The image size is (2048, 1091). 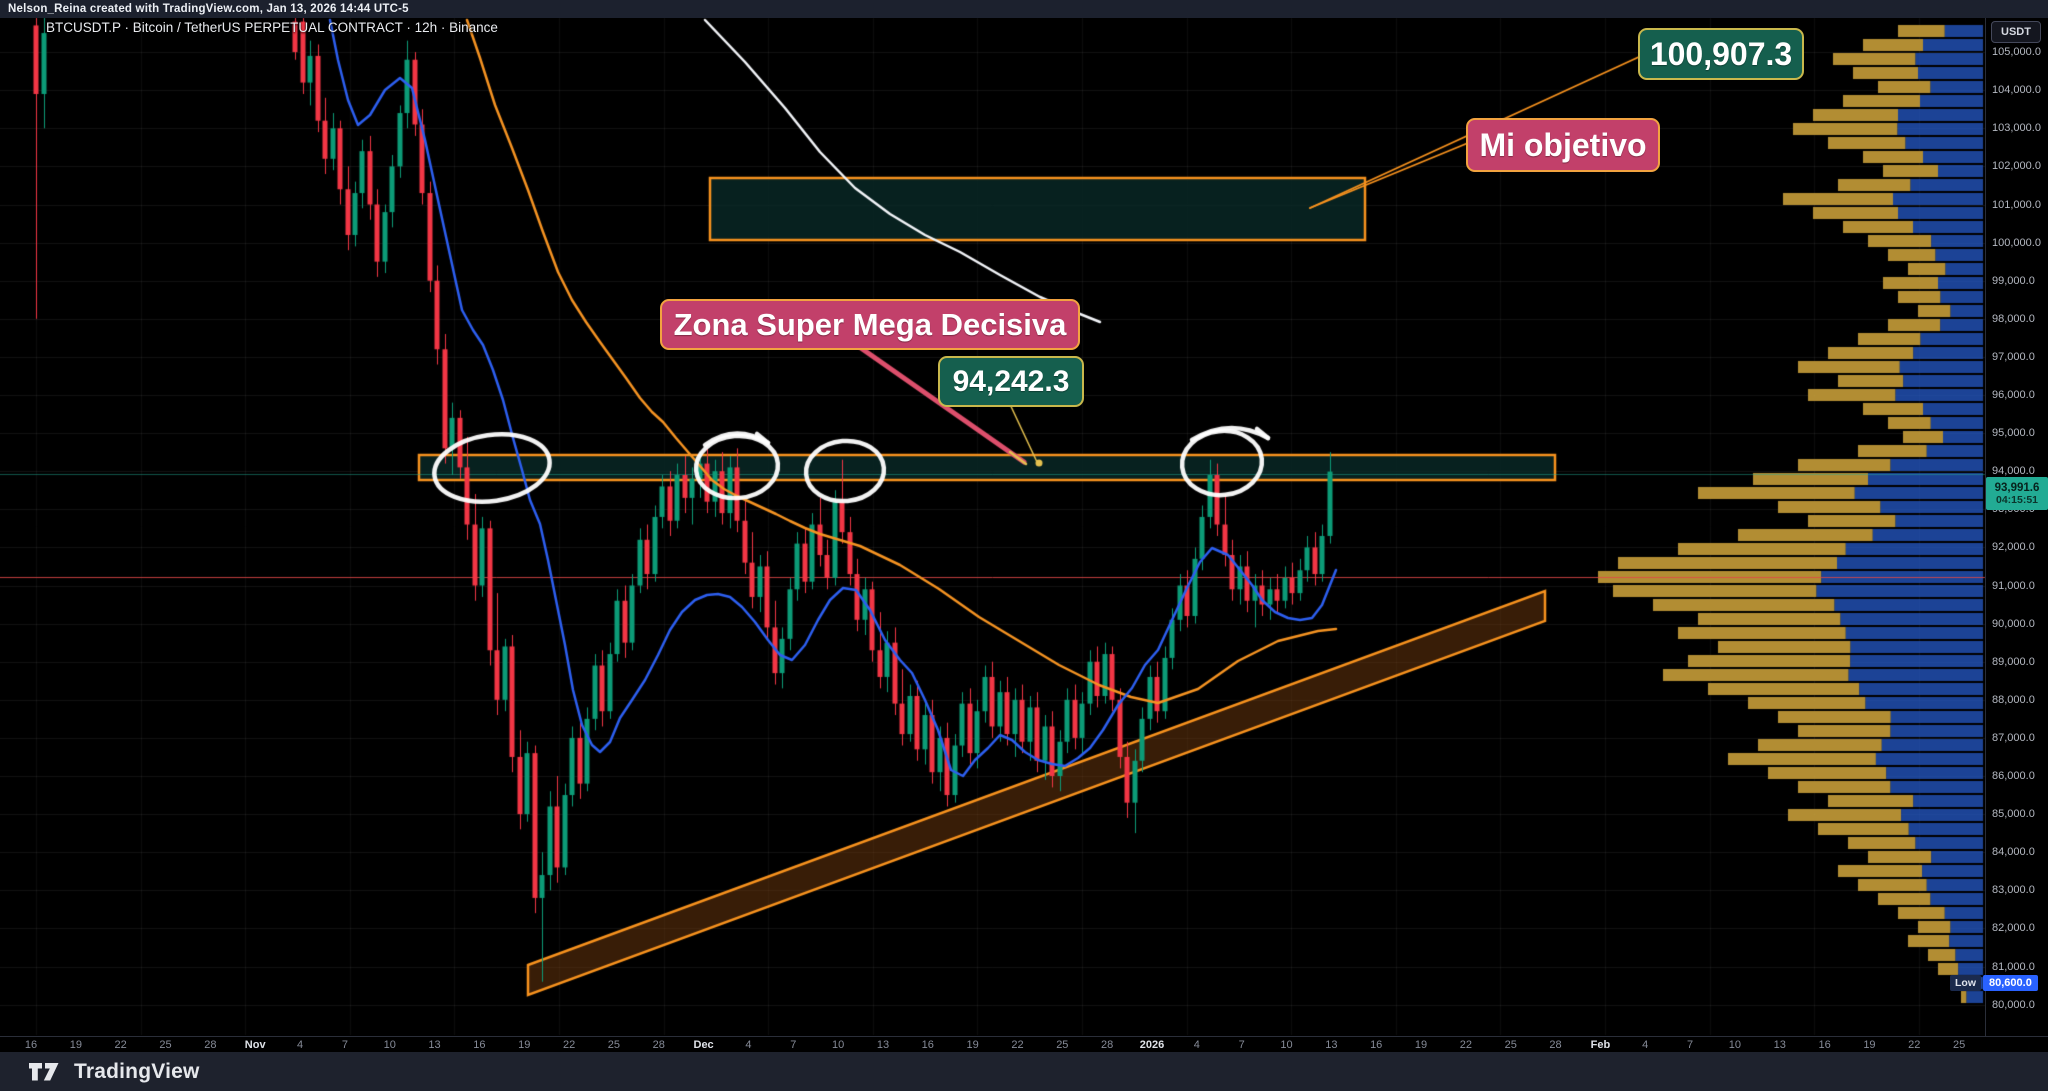 I want to click on annotation-price-100907: 100,907.3, so click(x=1721, y=54).